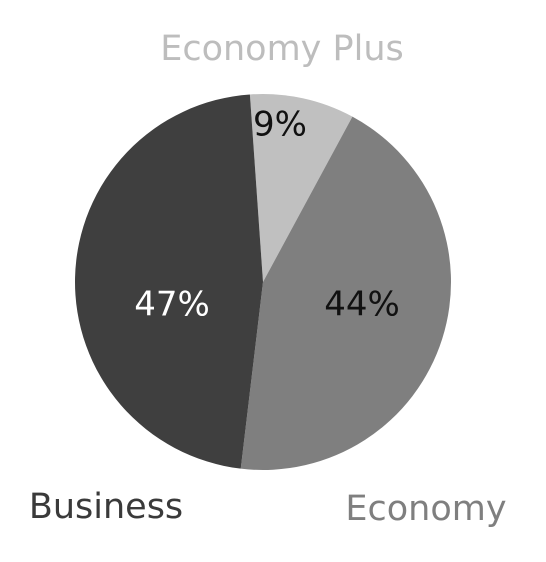 The width and height of the screenshot is (546, 562). Describe the element at coordinates (425, 509) in the screenshot. I see `pie-category-label-economy: Economy` at that location.